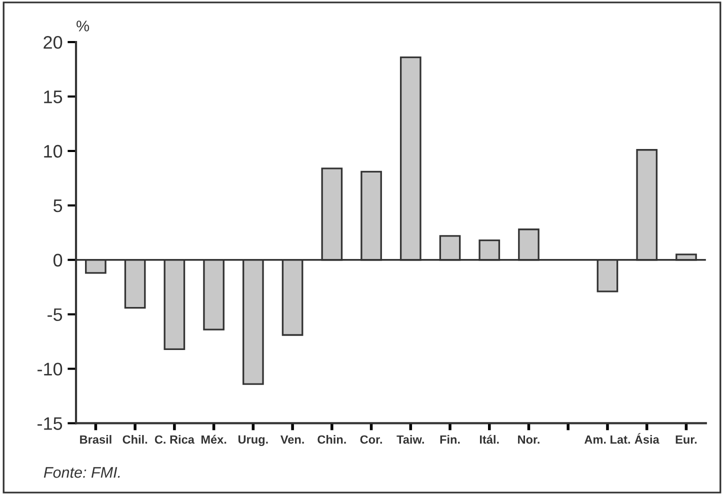  I want to click on y-axis-title: %, so click(83, 26).